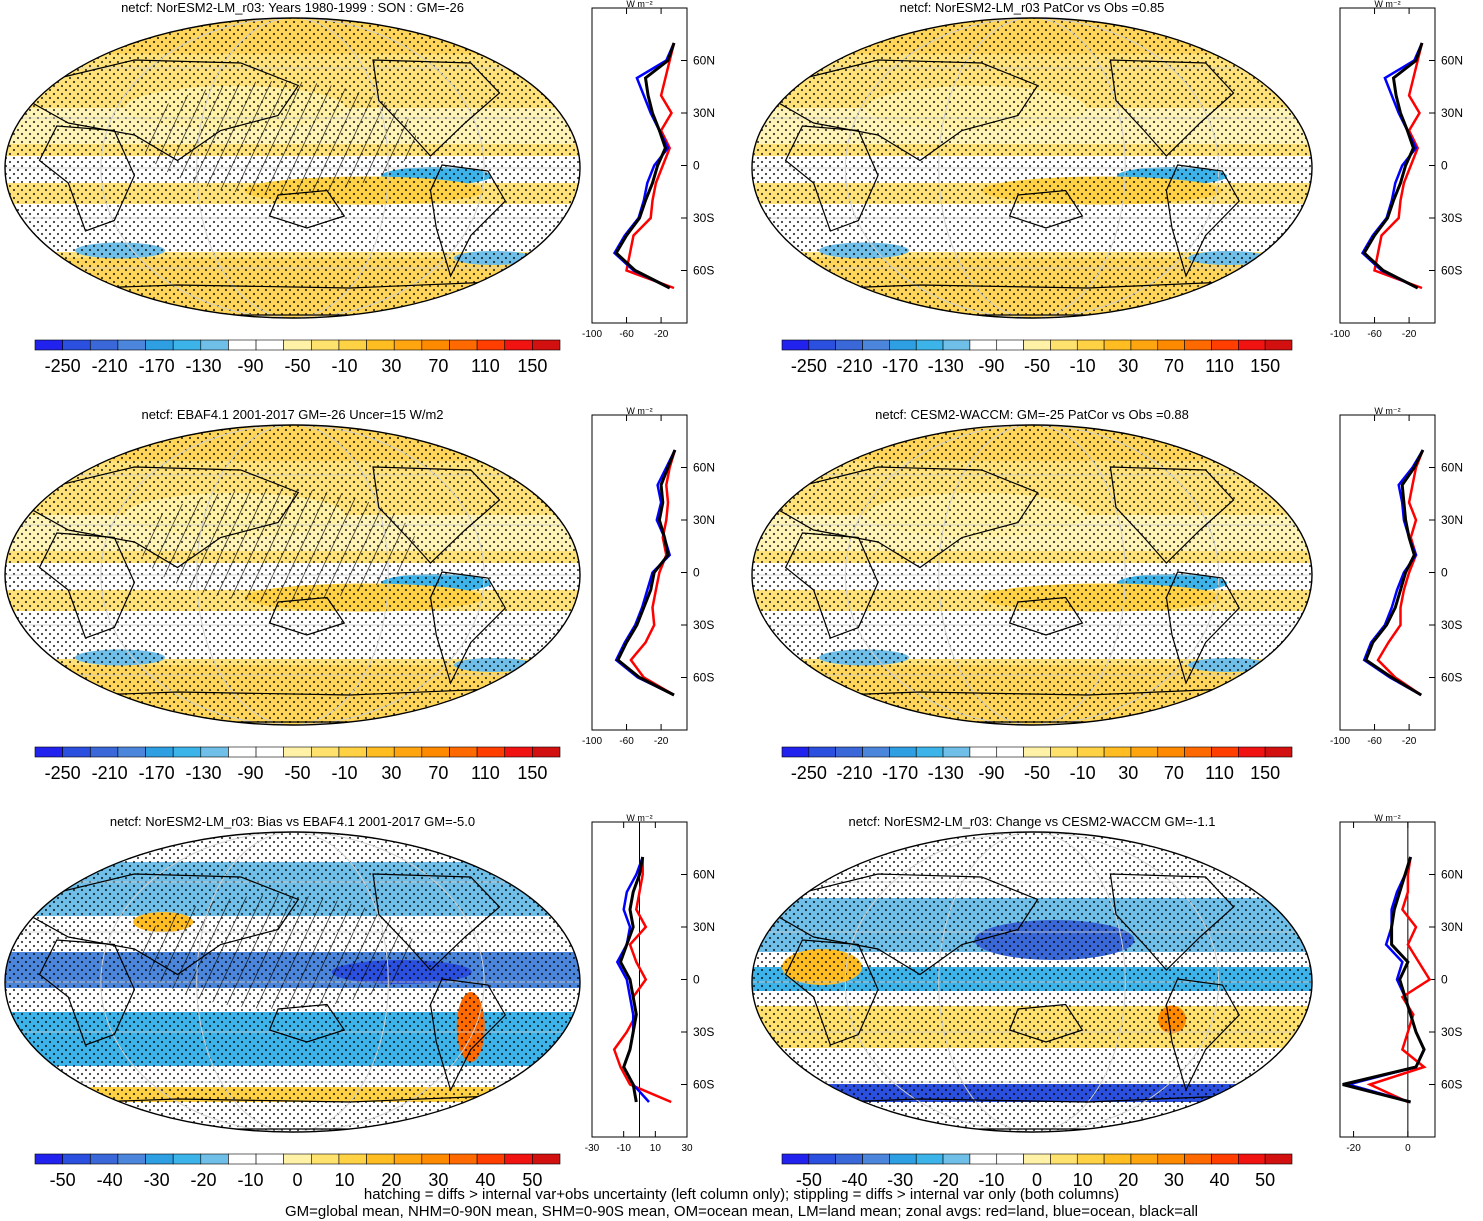  I want to click on zonal-x-tick-label: 0, so click(1408, 1148).